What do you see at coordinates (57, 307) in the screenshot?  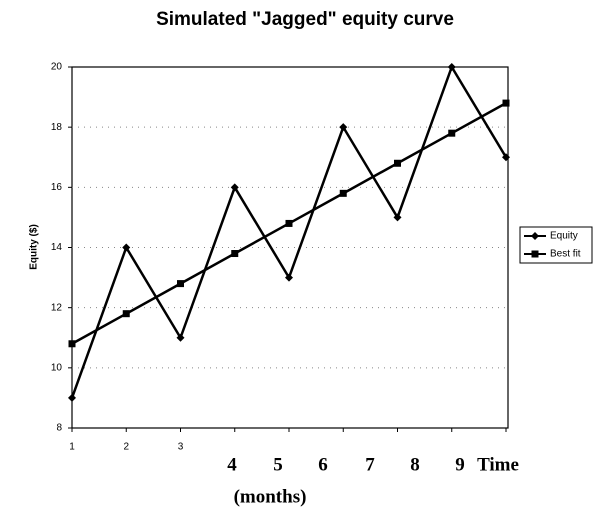 I see `y-tick-label: 12` at bounding box center [57, 307].